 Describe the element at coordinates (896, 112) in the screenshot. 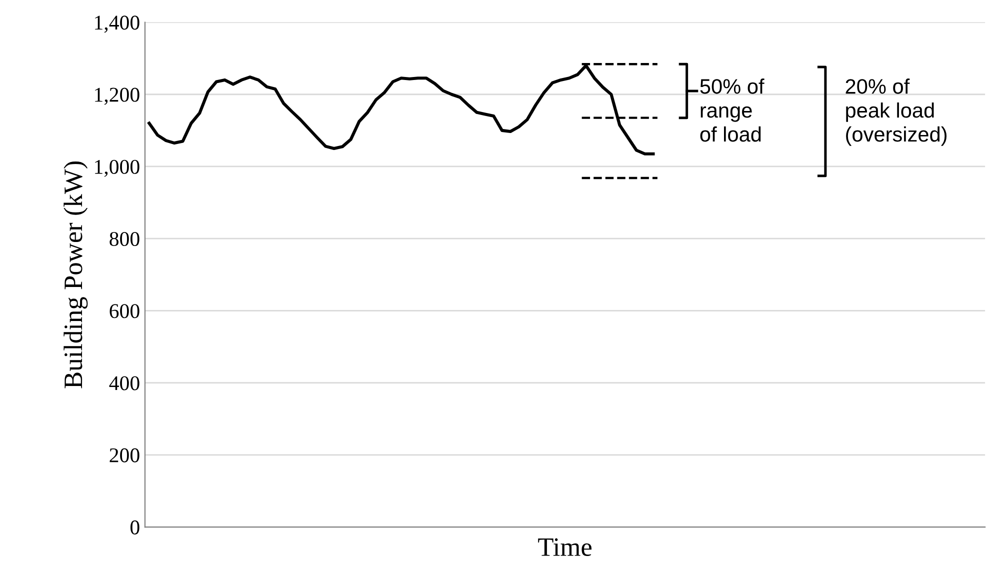

I see `annotation: 20% of peak load (oversized)` at that location.